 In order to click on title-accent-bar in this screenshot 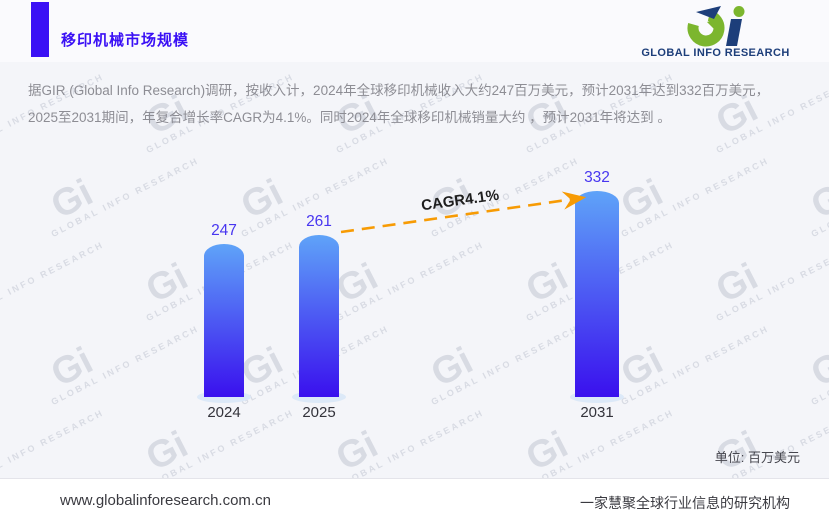, I will do `click(40, 29)`.